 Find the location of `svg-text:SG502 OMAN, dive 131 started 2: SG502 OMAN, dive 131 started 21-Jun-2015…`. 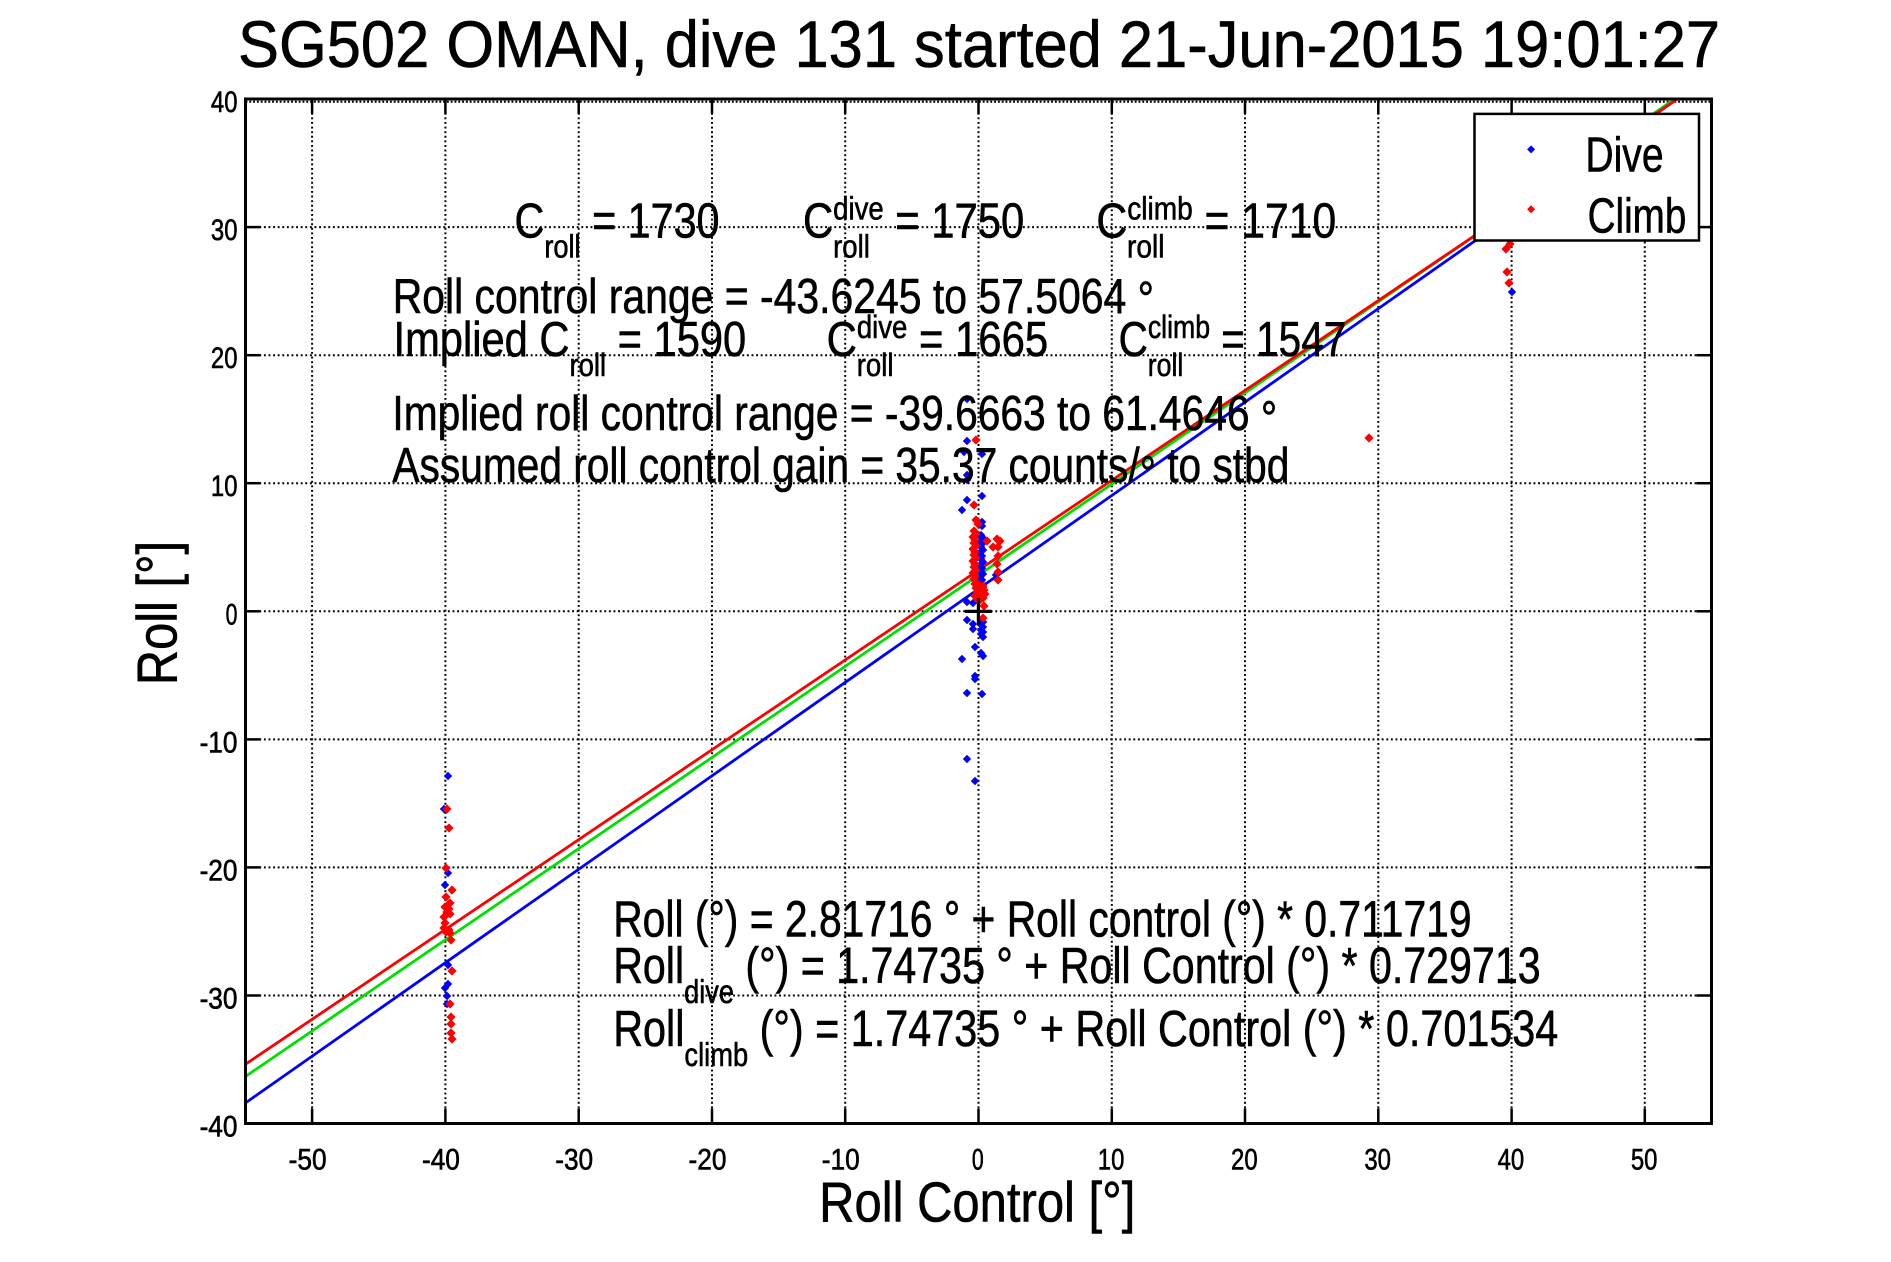

svg-text:SG502 OMAN, dive 131 started 2: SG502 OMAN, dive 131 started 21-Jun-2015… is located at coordinates (979, 44).